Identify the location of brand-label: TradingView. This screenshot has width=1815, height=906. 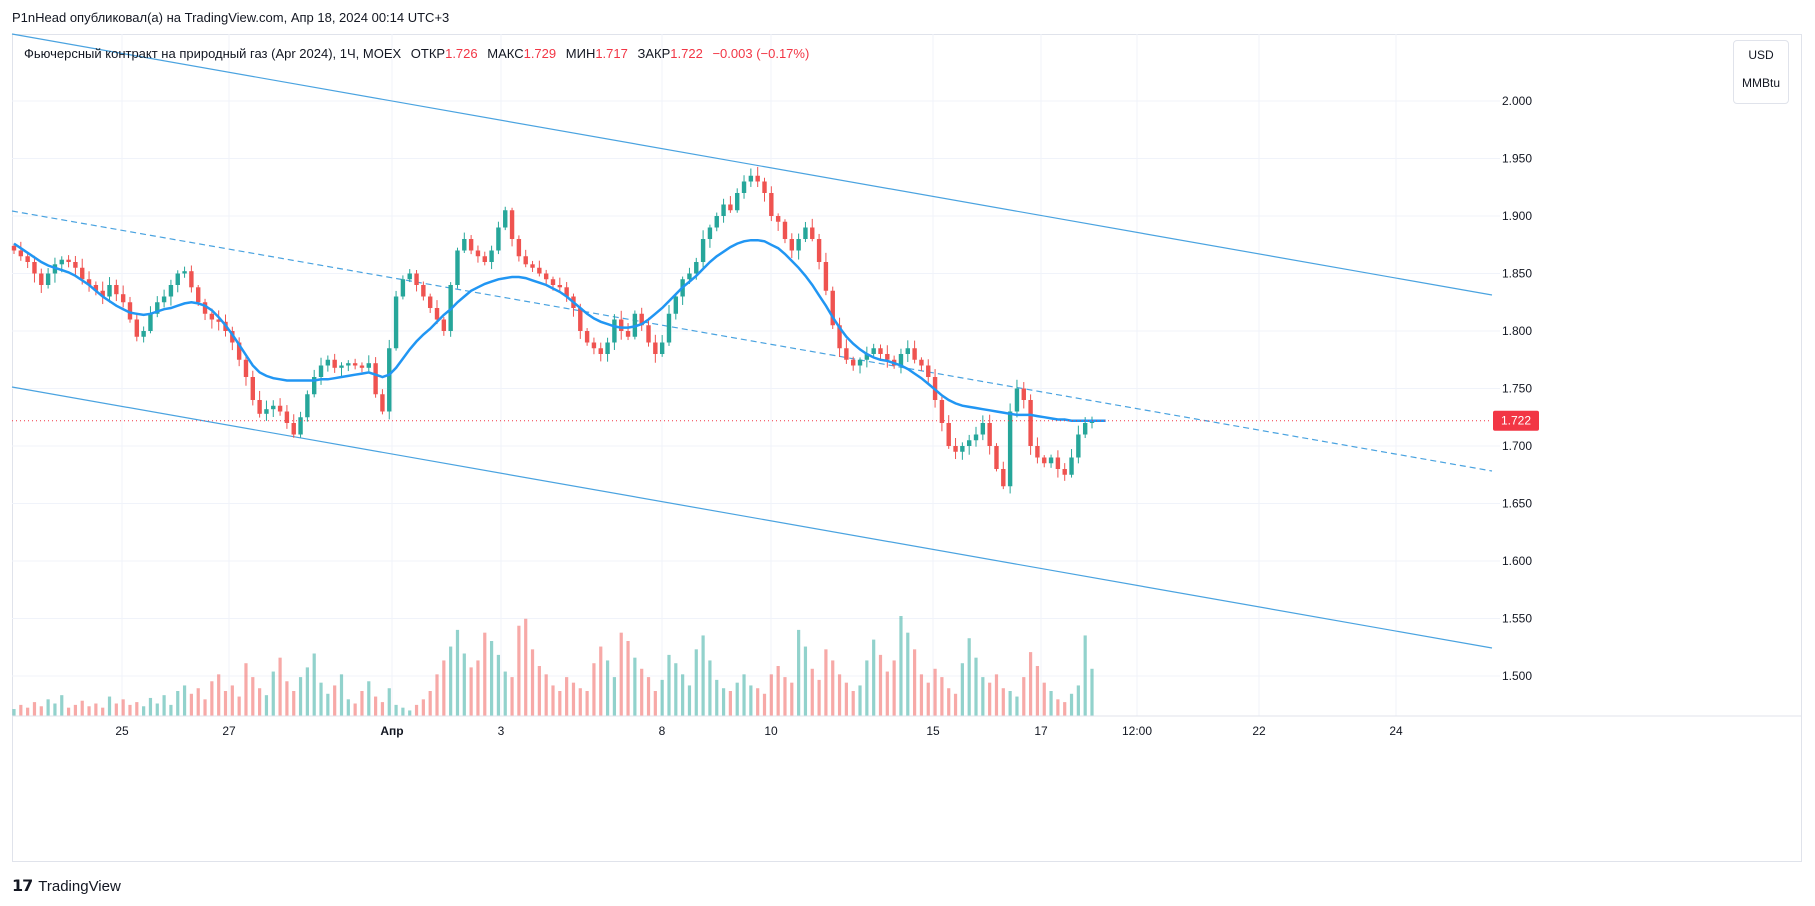
(79, 886).